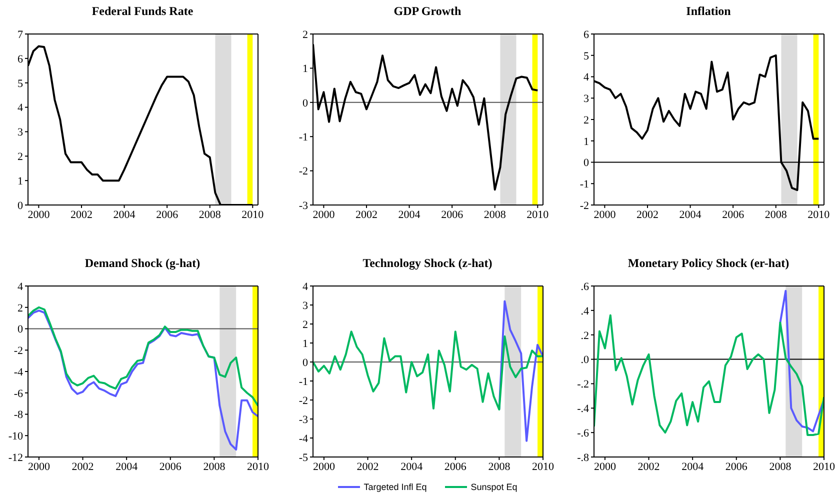 The width and height of the screenshot is (837, 501). What do you see at coordinates (143, 263) in the screenshot?
I see `chart-title: Demand Shock (g-hat)` at bounding box center [143, 263].